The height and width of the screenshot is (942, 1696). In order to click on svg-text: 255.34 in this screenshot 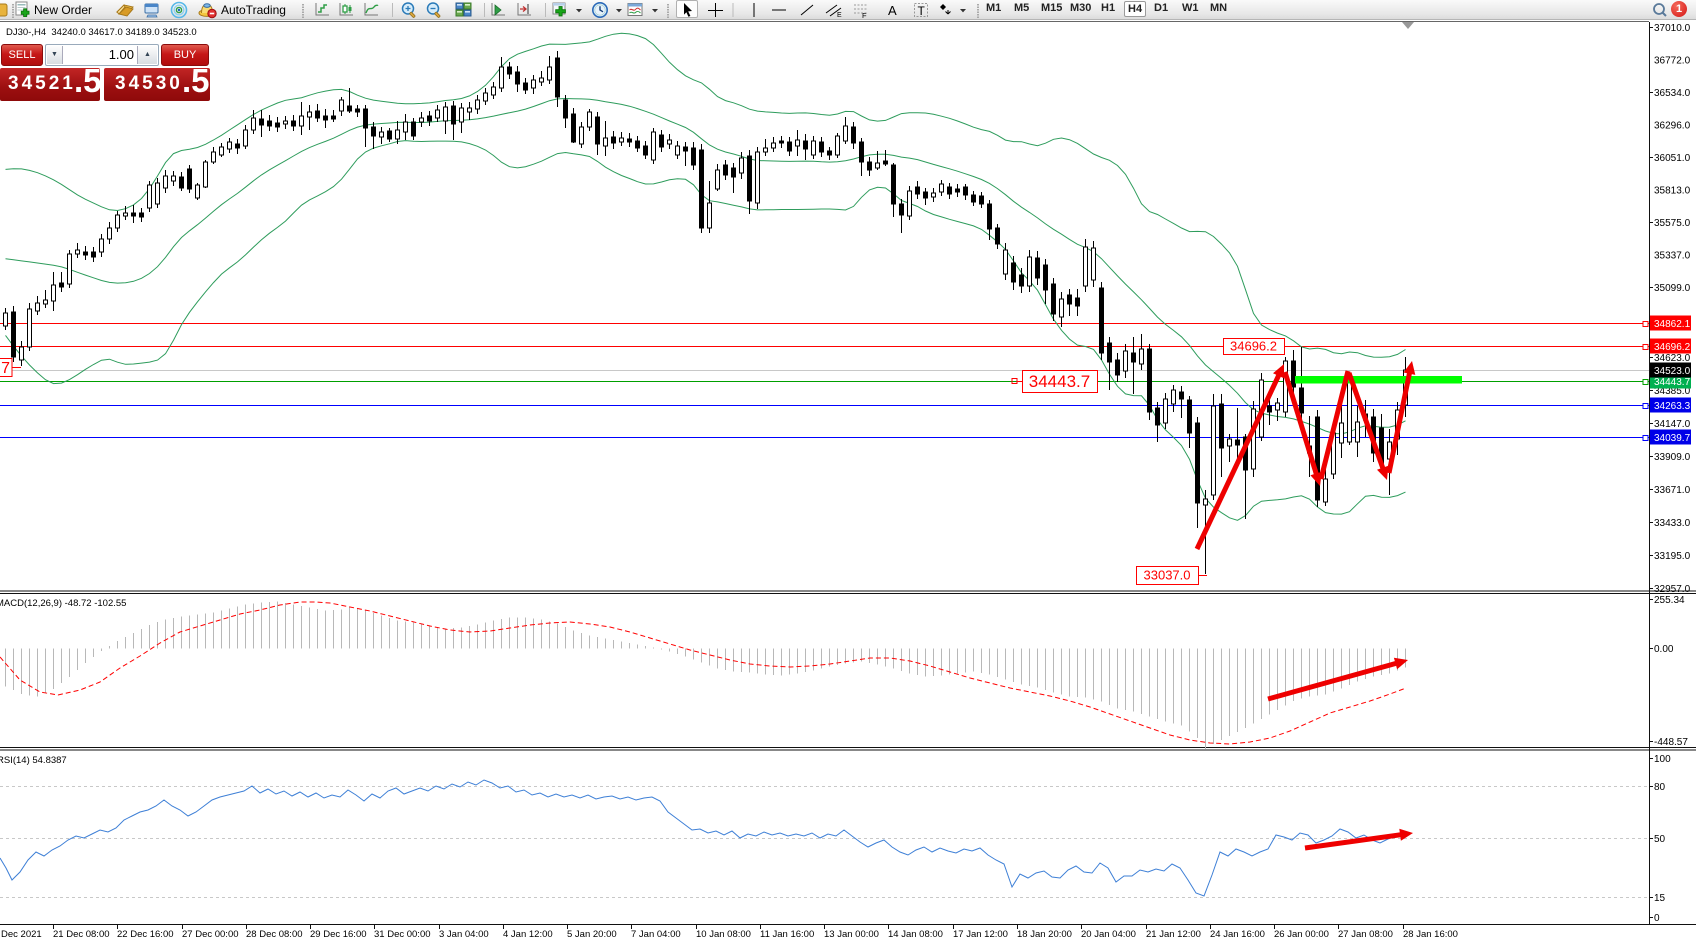, I will do `click(1669, 600)`.